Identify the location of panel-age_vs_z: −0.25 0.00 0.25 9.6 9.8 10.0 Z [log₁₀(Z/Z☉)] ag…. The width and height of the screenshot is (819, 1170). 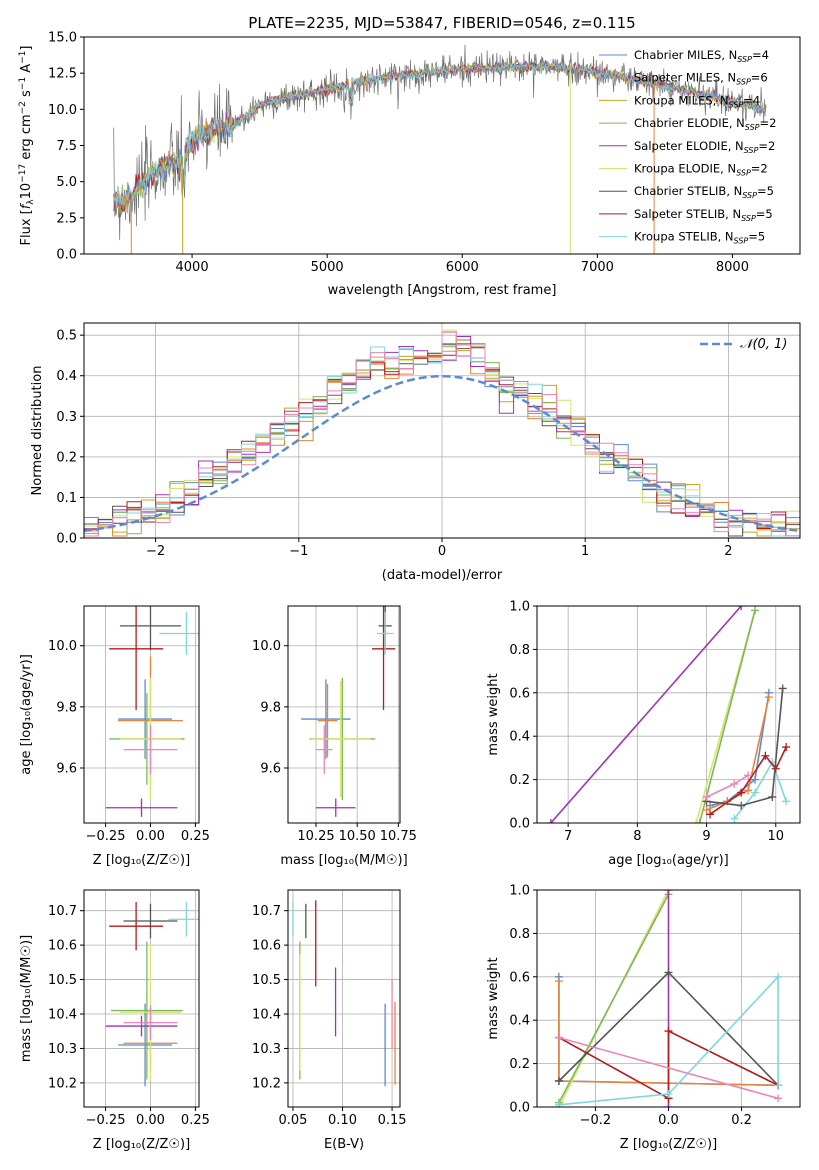
(114, 736).